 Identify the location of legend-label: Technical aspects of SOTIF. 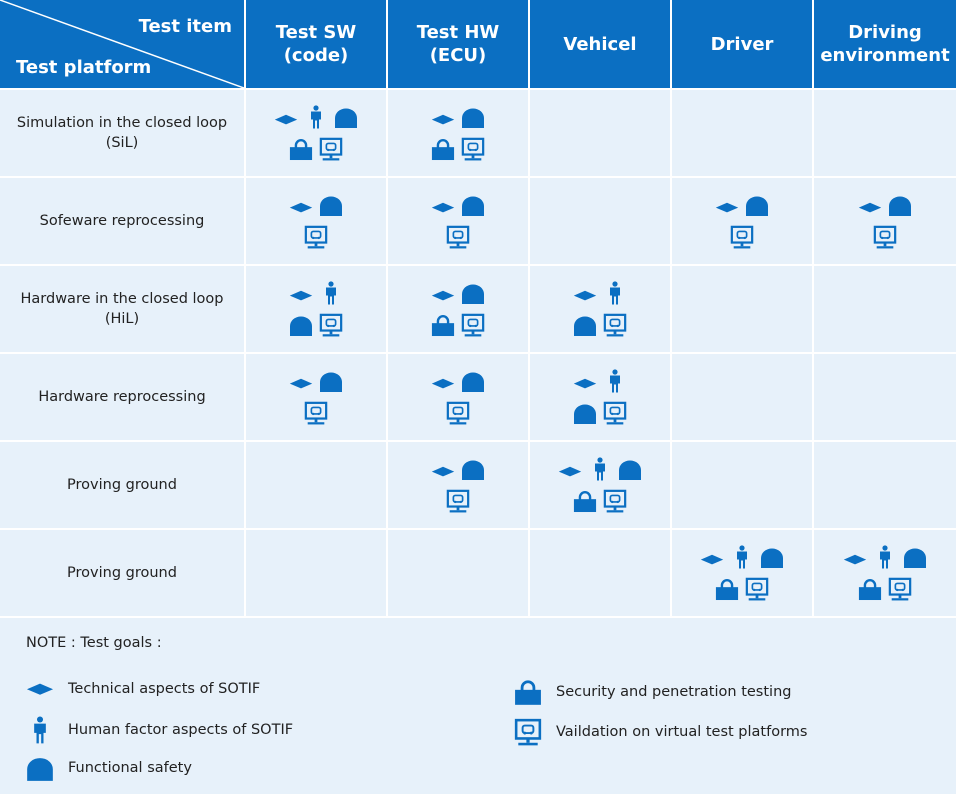
(164, 689).